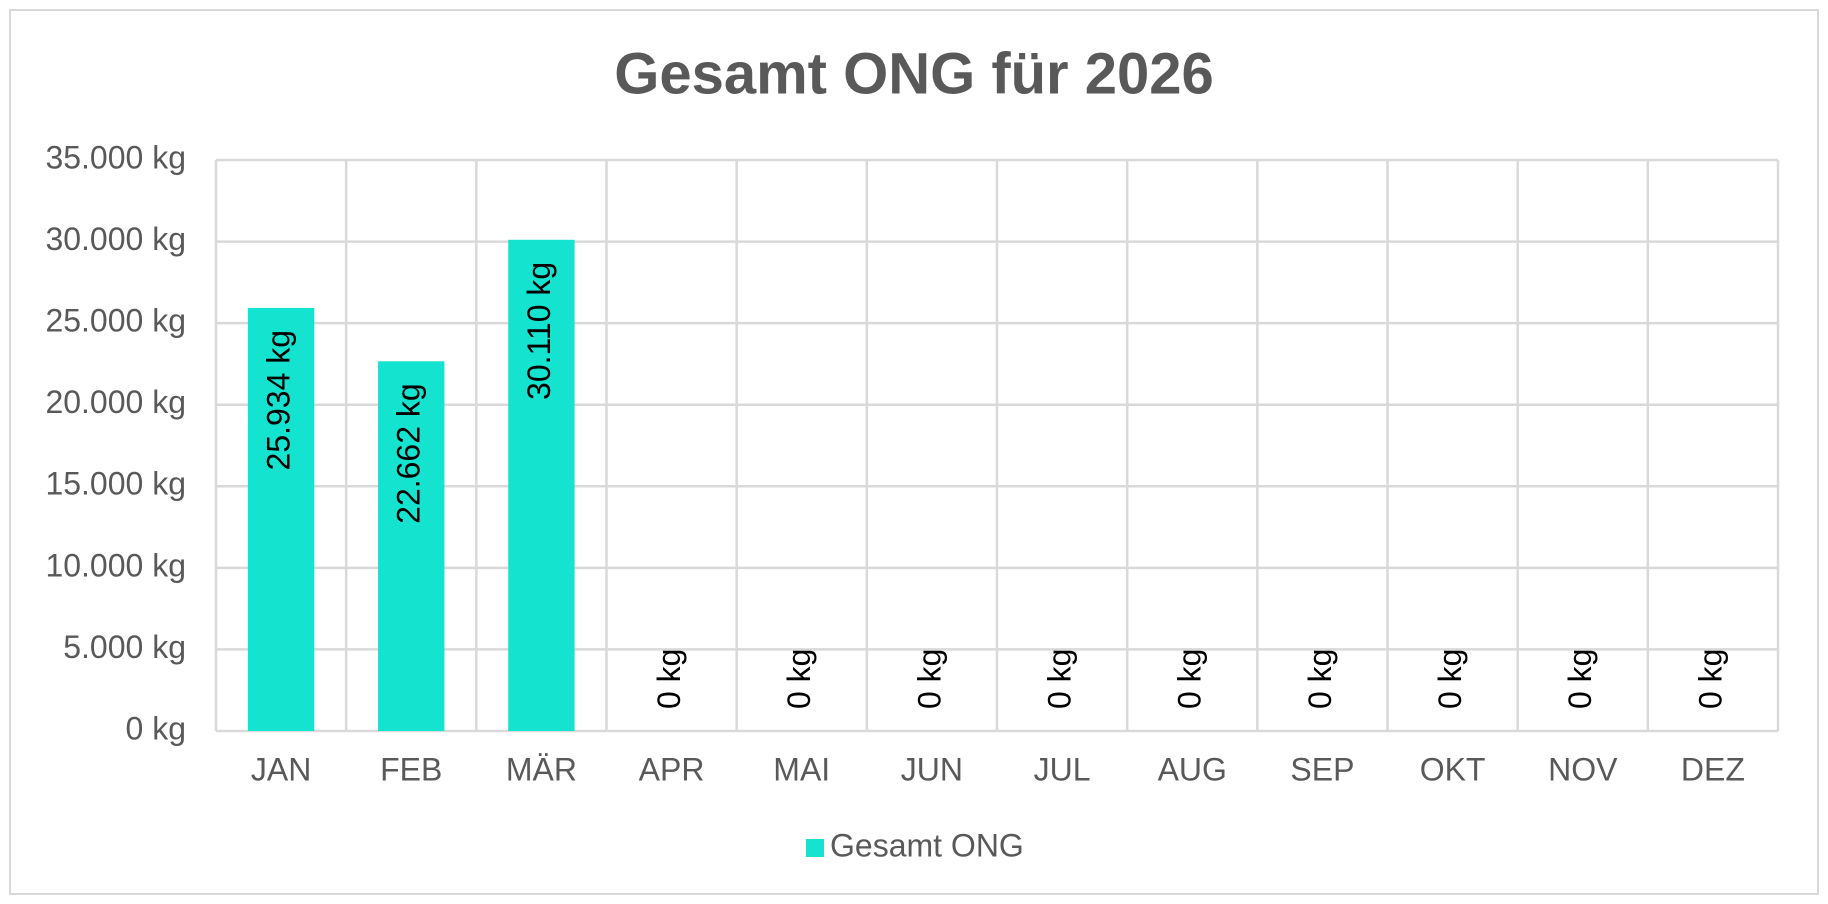 The height and width of the screenshot is (904, 1828). Describe the element at coordinates (1322, 769) in the screenshot. I see `x-tick-label: SEP` at that location.